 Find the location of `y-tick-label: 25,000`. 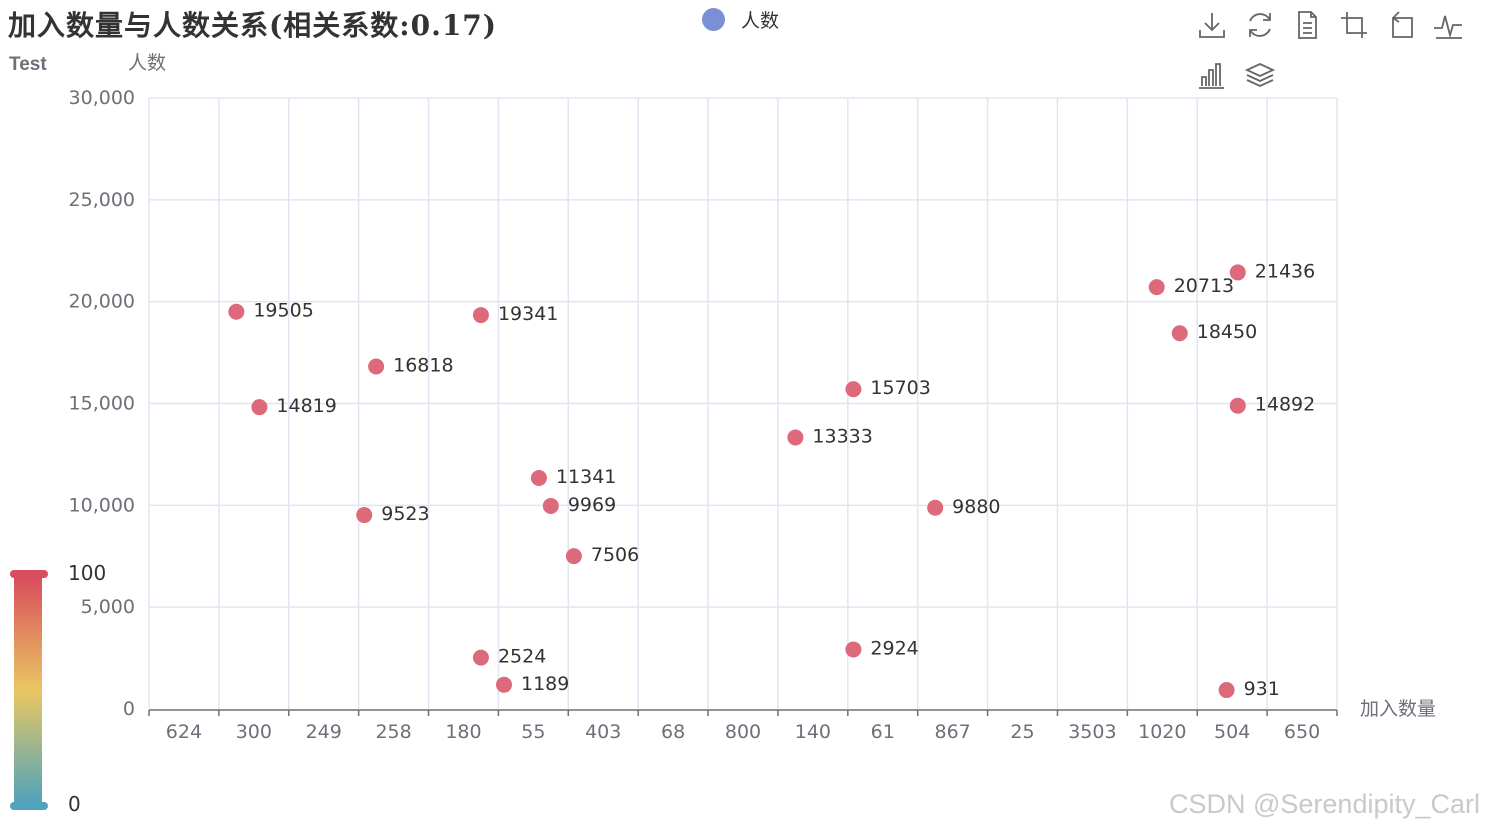

y-tick-label: 25,000 is located at coordinates (102, 200).